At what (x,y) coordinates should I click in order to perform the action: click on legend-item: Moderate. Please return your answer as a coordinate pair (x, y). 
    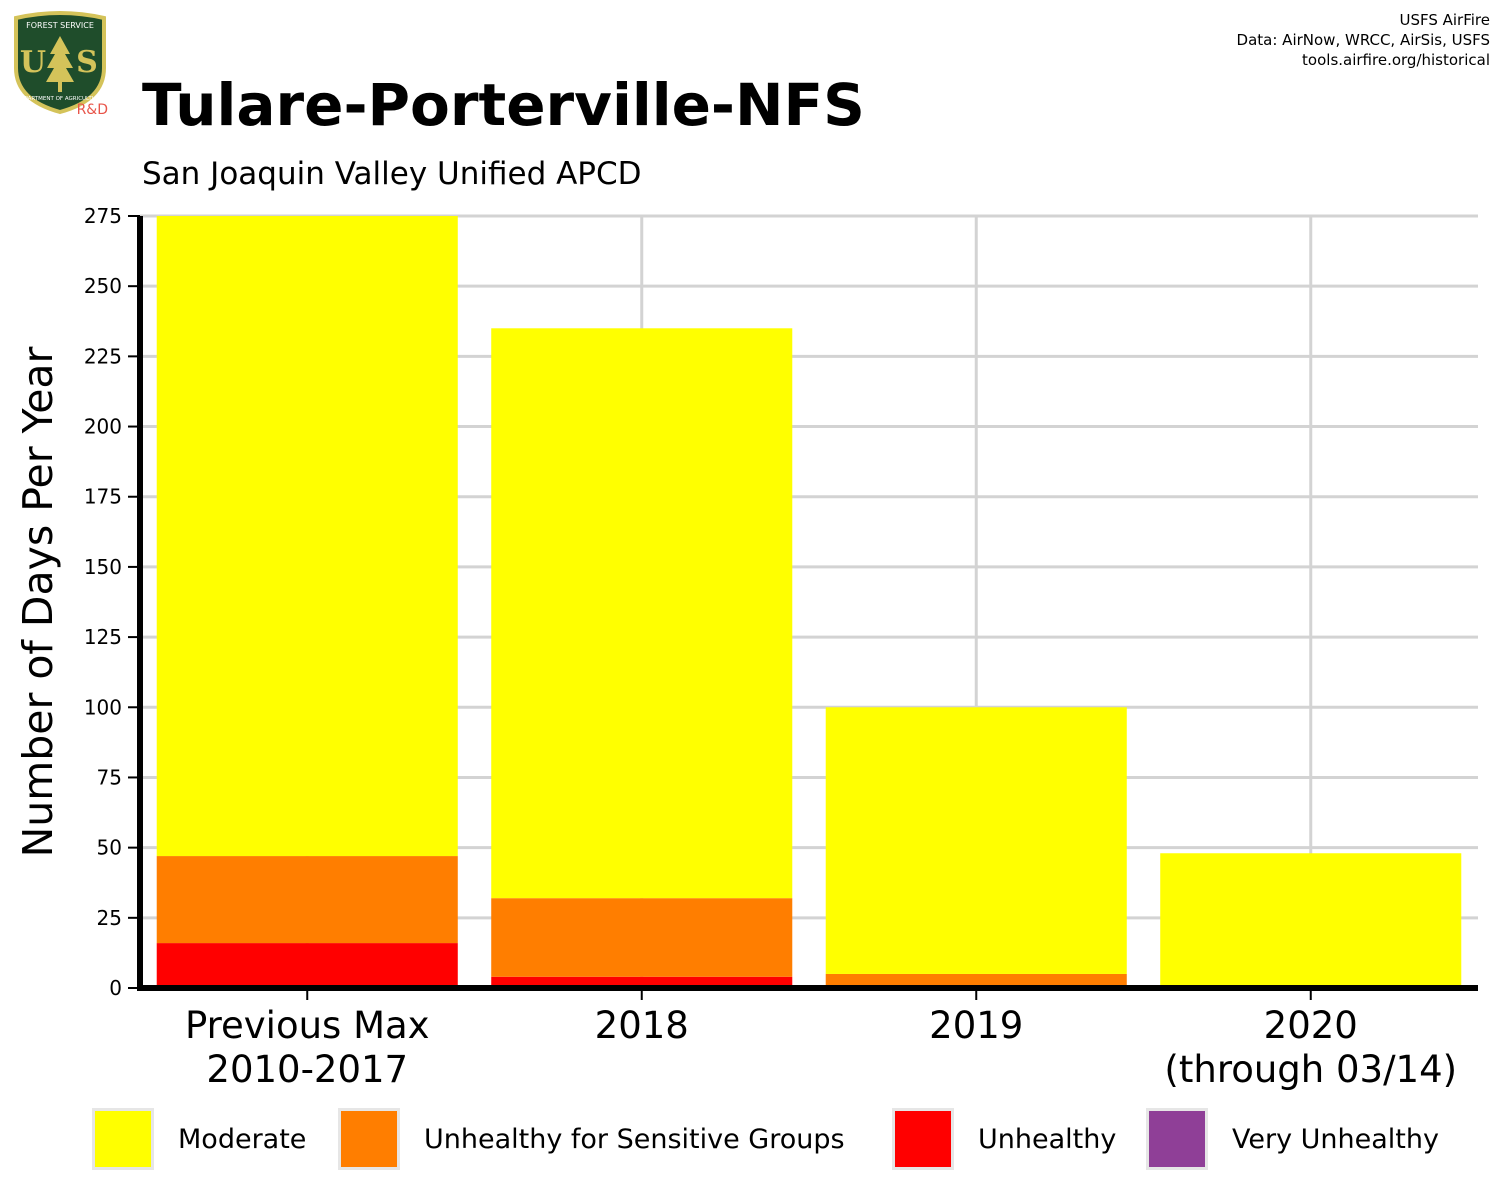
    Looking at the image, I should click on (199, 1139).